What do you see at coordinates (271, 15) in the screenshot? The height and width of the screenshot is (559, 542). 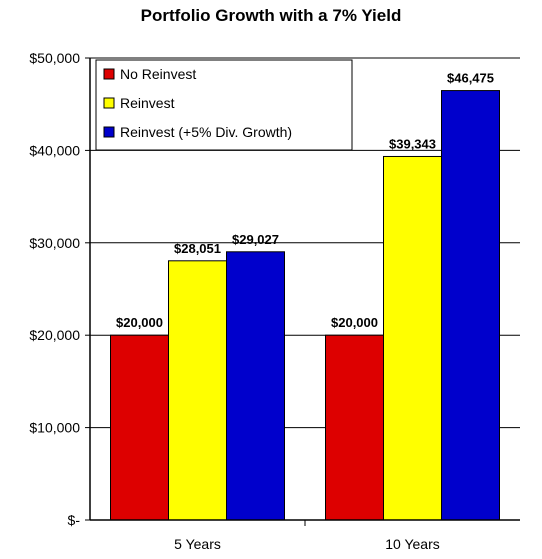 I see `chart-title: Portfolio Growth with a 7% Yield` at bounding box center [271, 15].